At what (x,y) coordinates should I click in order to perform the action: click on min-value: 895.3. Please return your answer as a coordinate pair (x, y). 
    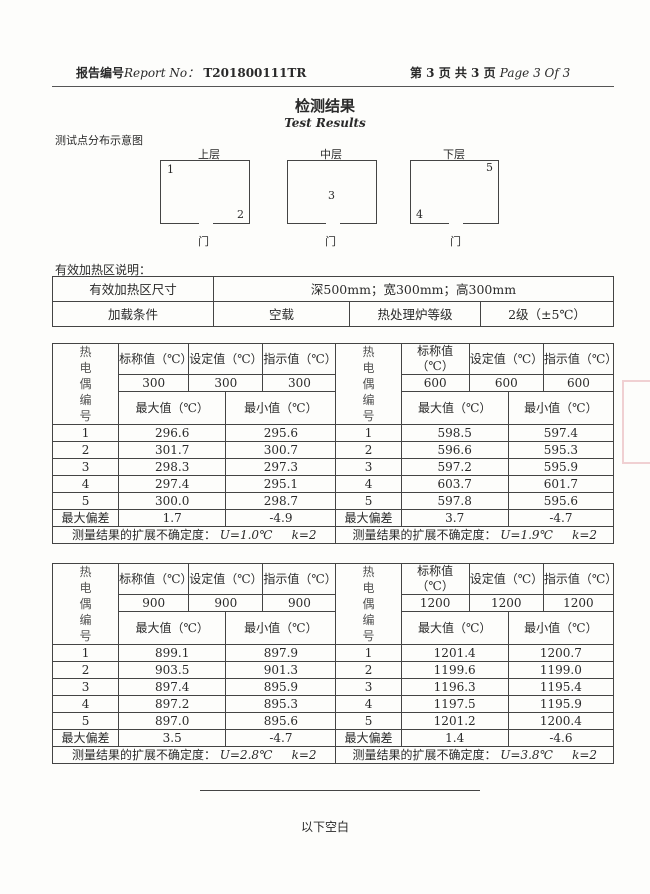
    Looking at the image, I should click on (281, 704).